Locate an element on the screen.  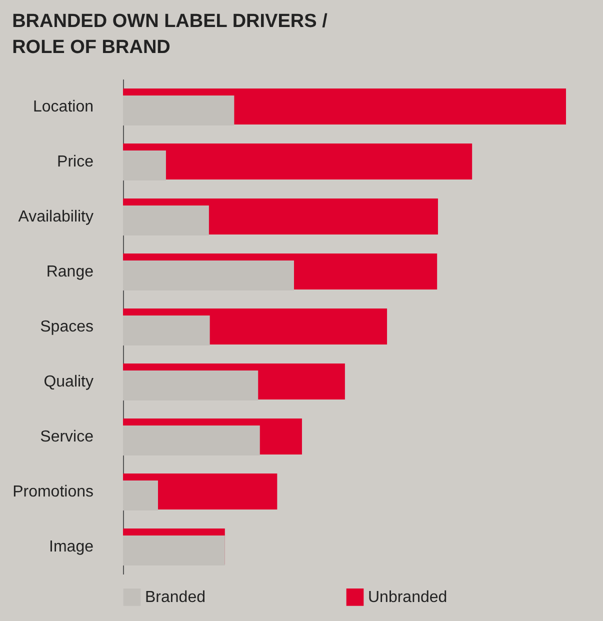
legend-label: Branded is located at coordinates (175, 597).